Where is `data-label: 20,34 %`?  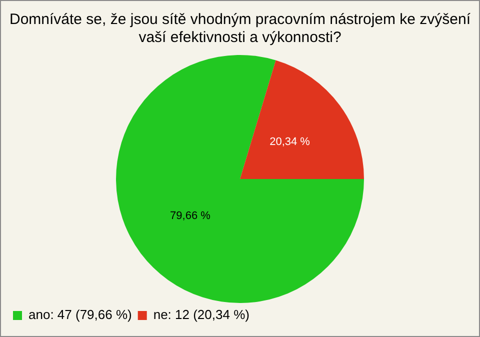 data-label: 20,34 % is located at coordinates (290, 142).